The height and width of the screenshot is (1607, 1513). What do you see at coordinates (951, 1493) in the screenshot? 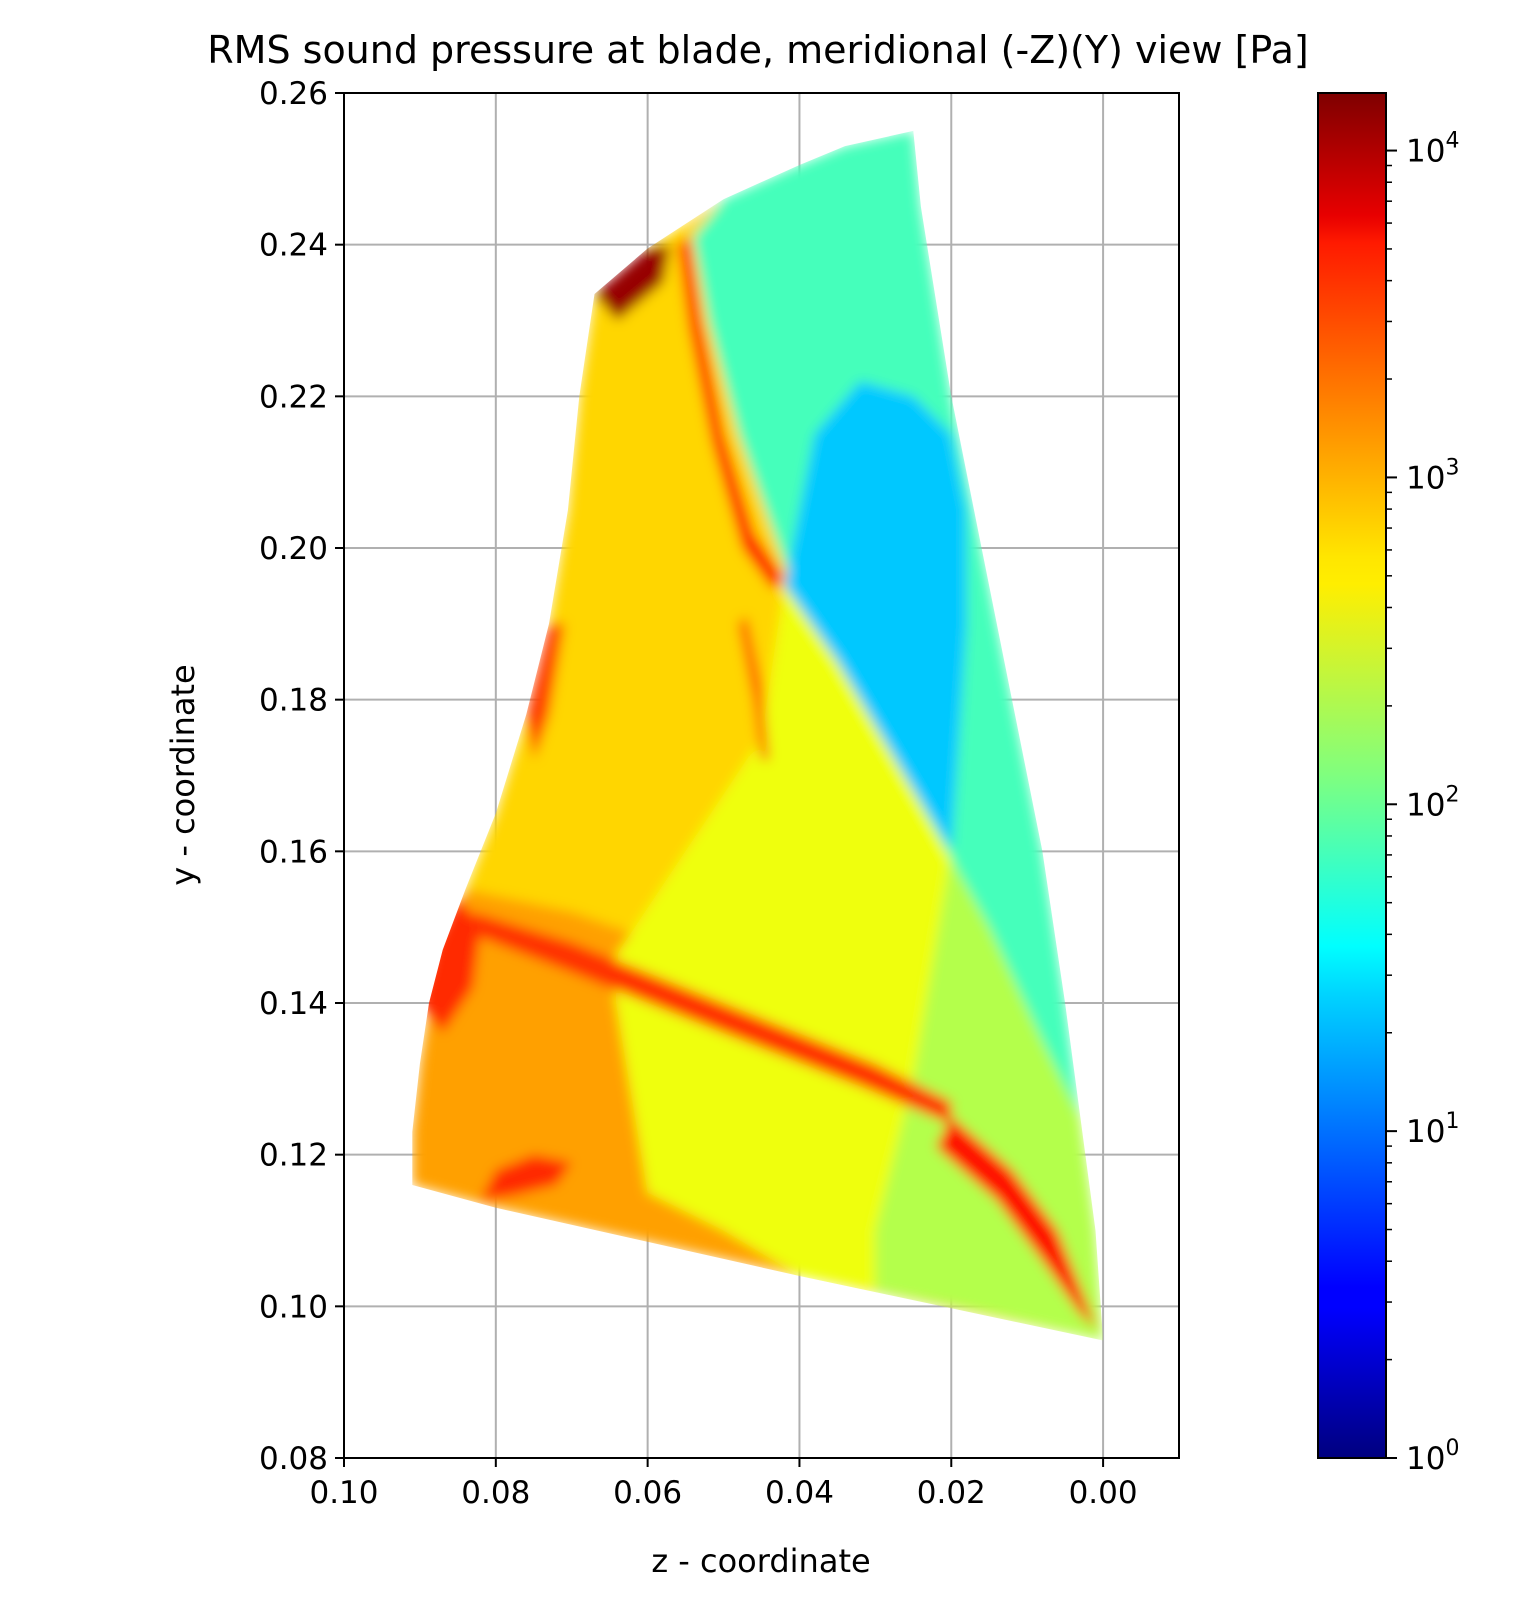
I see `x-tick-label: 0.02` at bounding box center [951, 1493].